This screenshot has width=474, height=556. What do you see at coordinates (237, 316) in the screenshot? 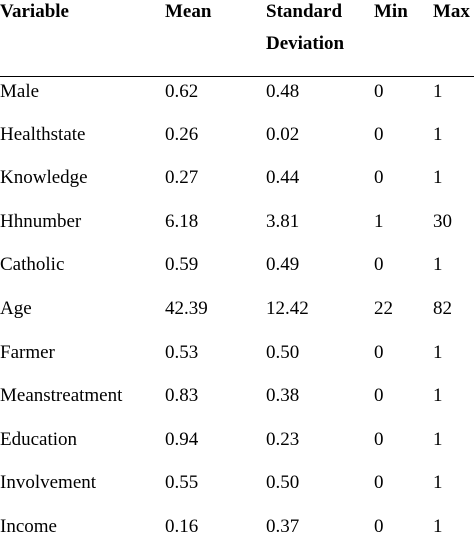
I see `table-row: Age 42.39 12.42 22 82` at bounding box center [237, 316].